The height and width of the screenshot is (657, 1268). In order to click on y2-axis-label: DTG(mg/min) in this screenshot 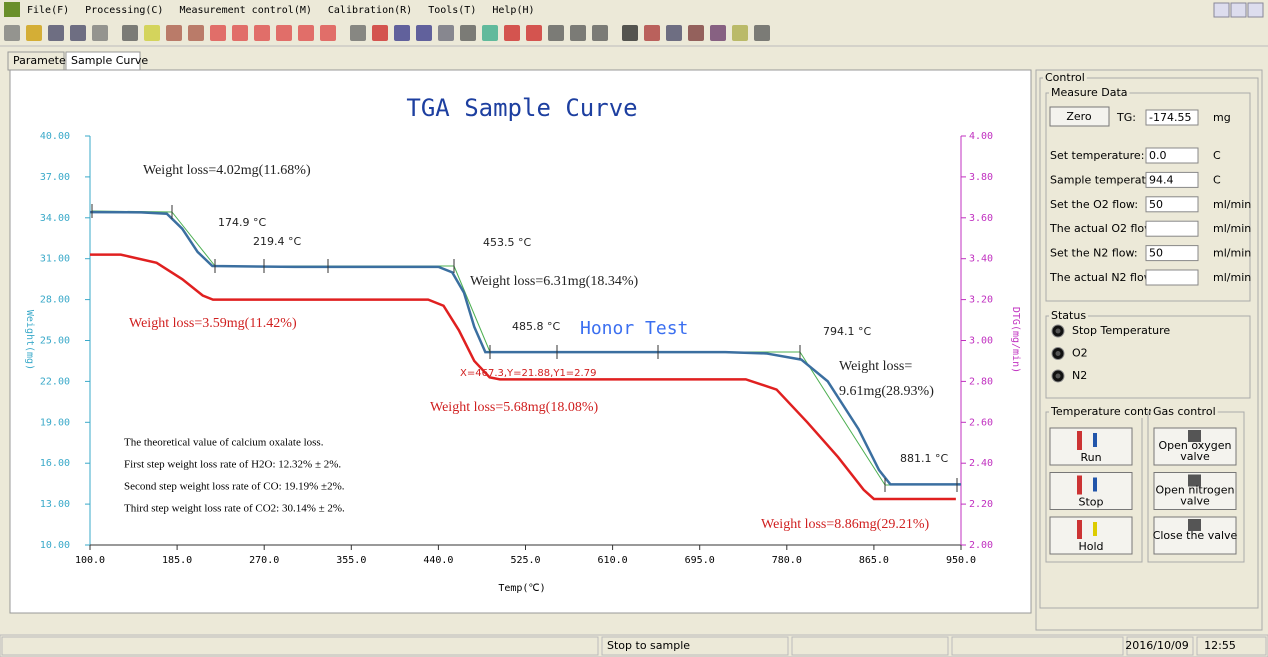, I will do `click(1015, 340)`.